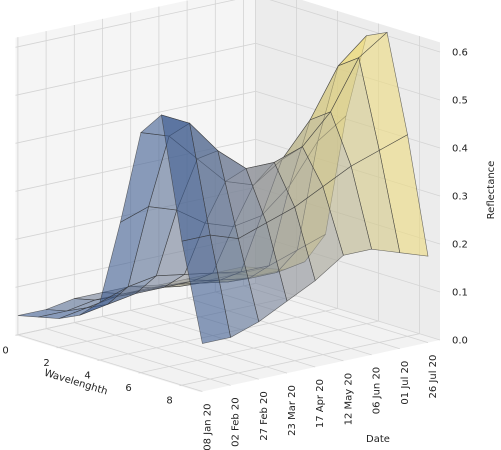 Image resolution: width=501 pixels, height=450 pixels. Describe the element at coordinates (377, 390) in the screenshot. I see `y-tick-label: 06 Jun 20` at that location.